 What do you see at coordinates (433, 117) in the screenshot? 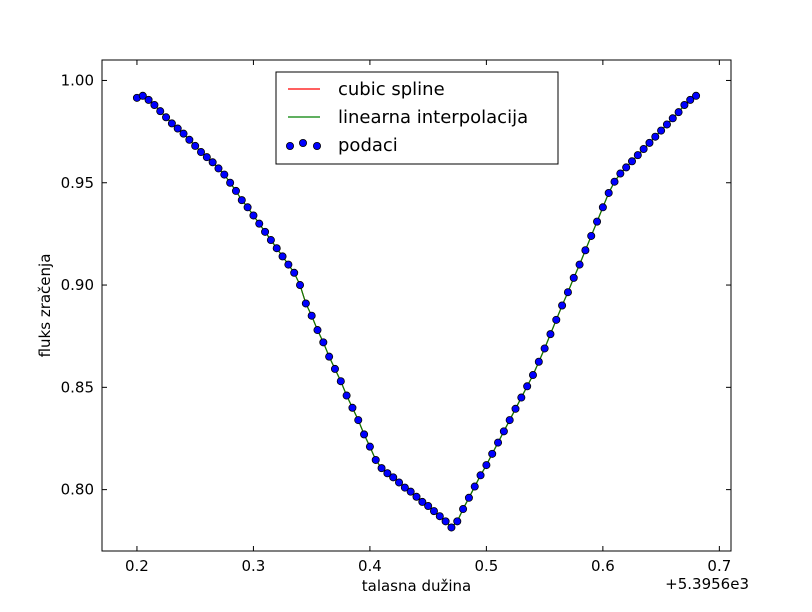
I see `legend-label-linear-interpolation: linearna interpolacija` at bounding box center [433, 117].